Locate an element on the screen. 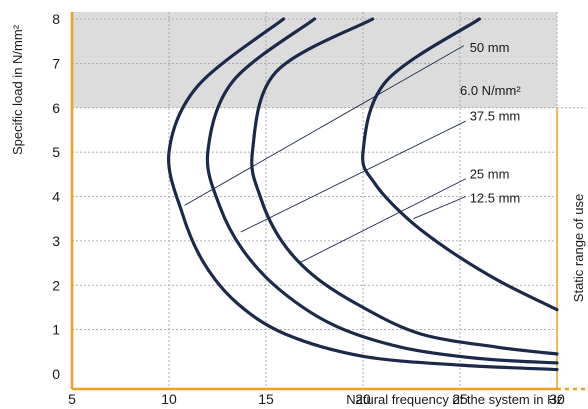 This screenshot has height=409, width=588. y-tick-label: 5 is located at coordinates (56, 152).